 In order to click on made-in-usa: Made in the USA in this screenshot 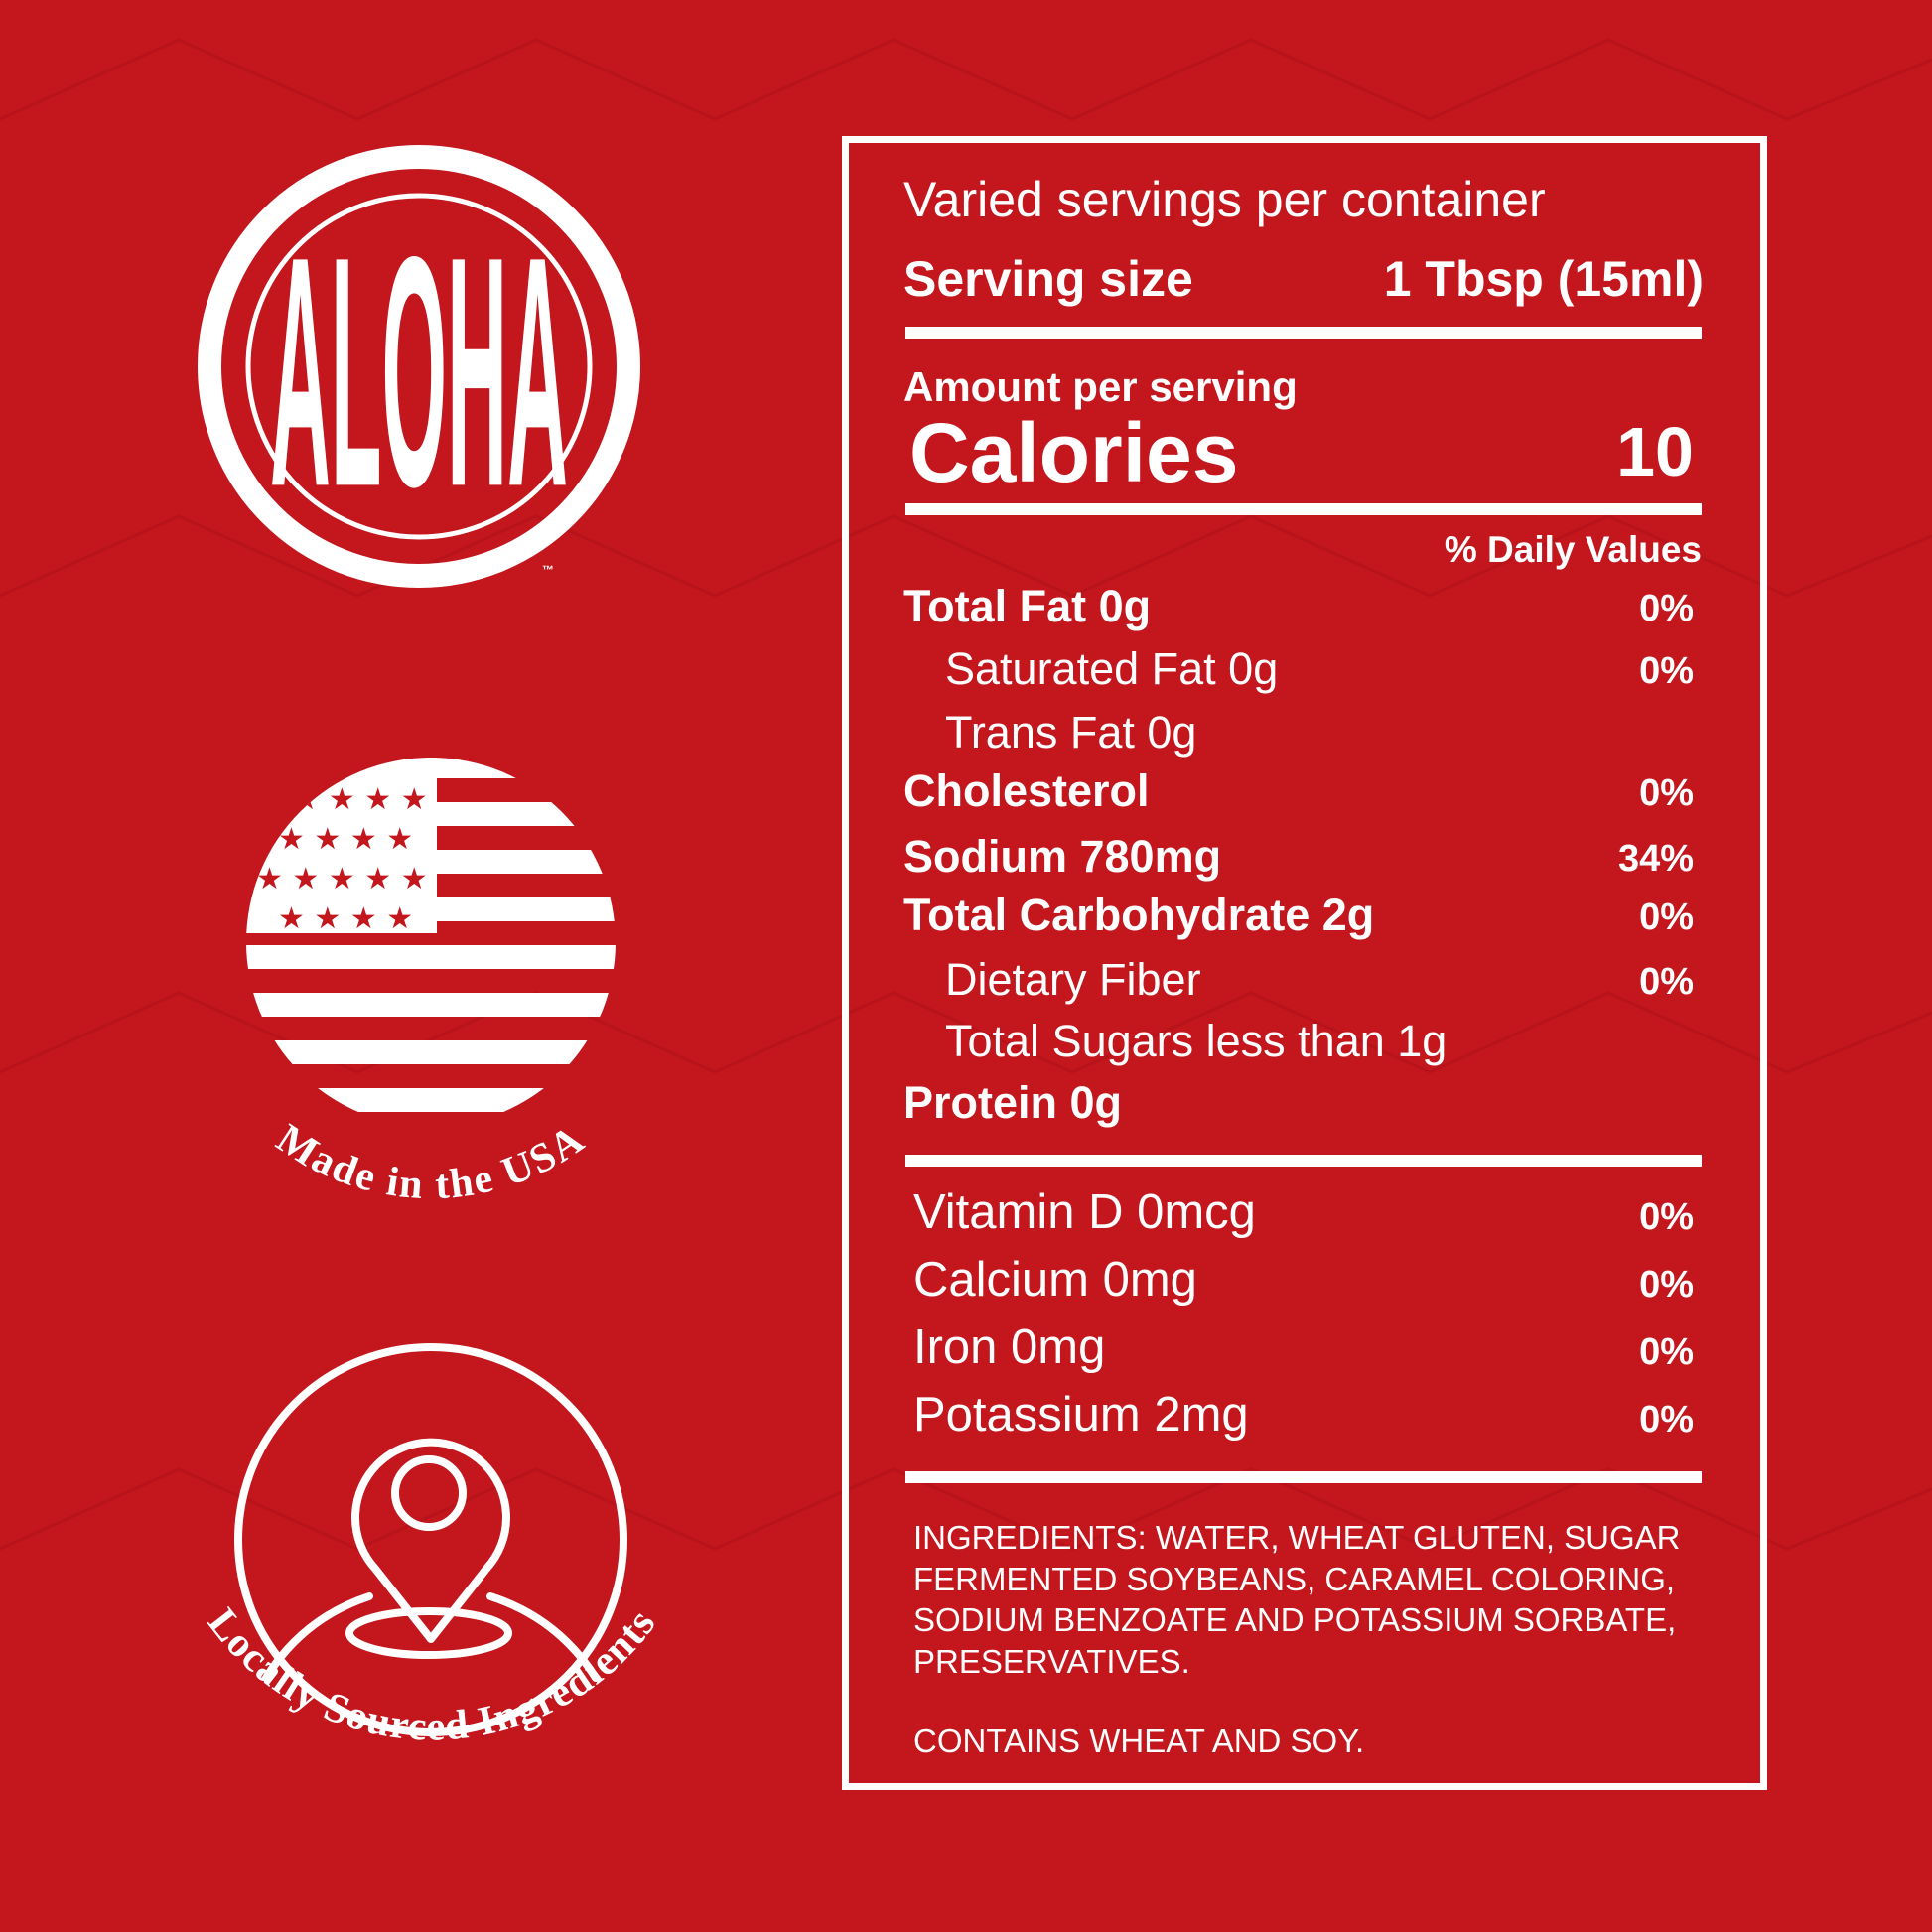, I will do `click(430, 1162)`.